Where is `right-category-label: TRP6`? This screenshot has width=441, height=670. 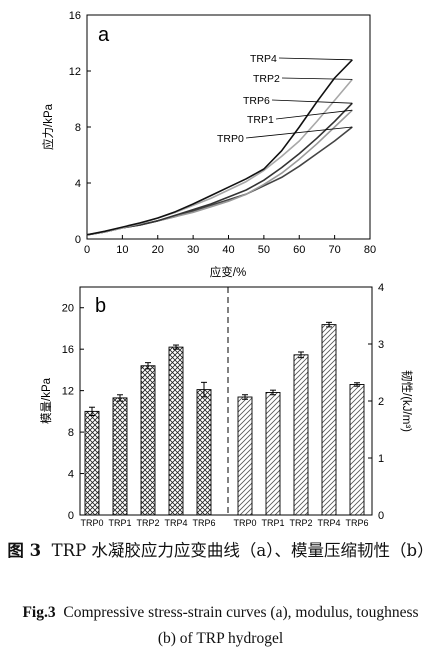 right-category-label: TRP6 is located at coordinates (356, 523).